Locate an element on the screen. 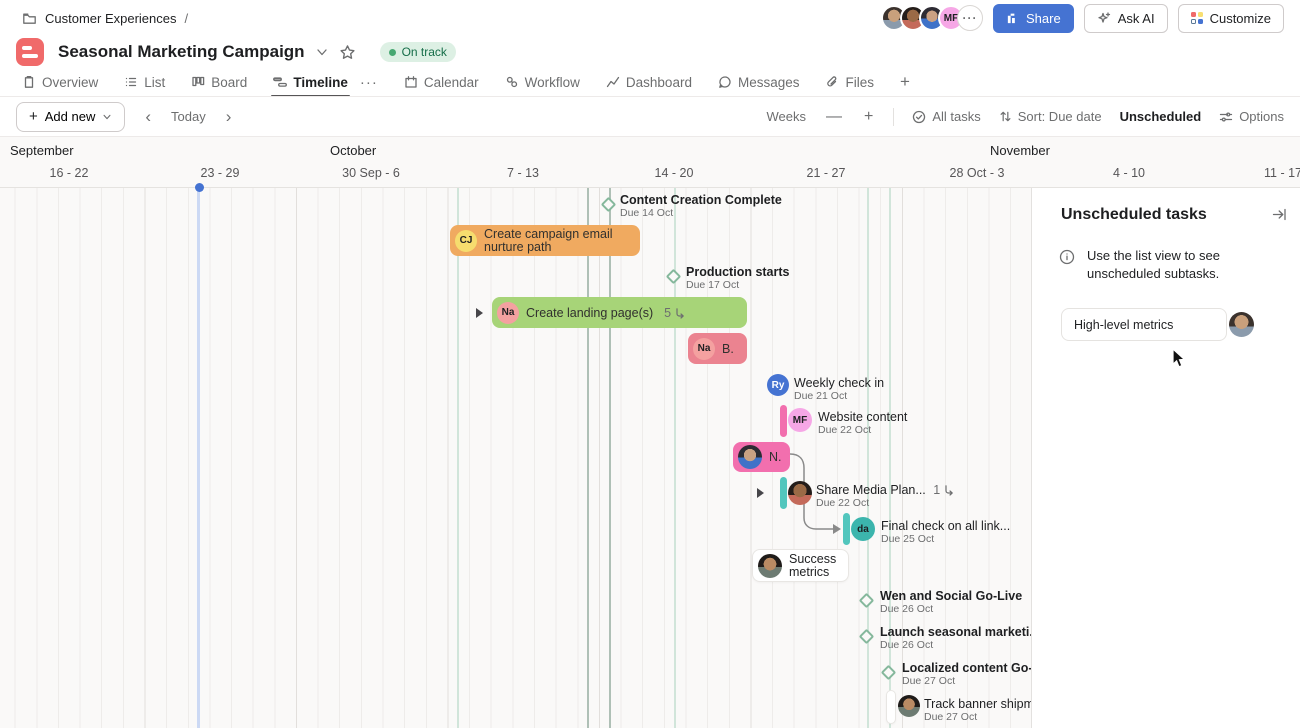  tab-workflow: Workflow is located at coordinates (542, 82).